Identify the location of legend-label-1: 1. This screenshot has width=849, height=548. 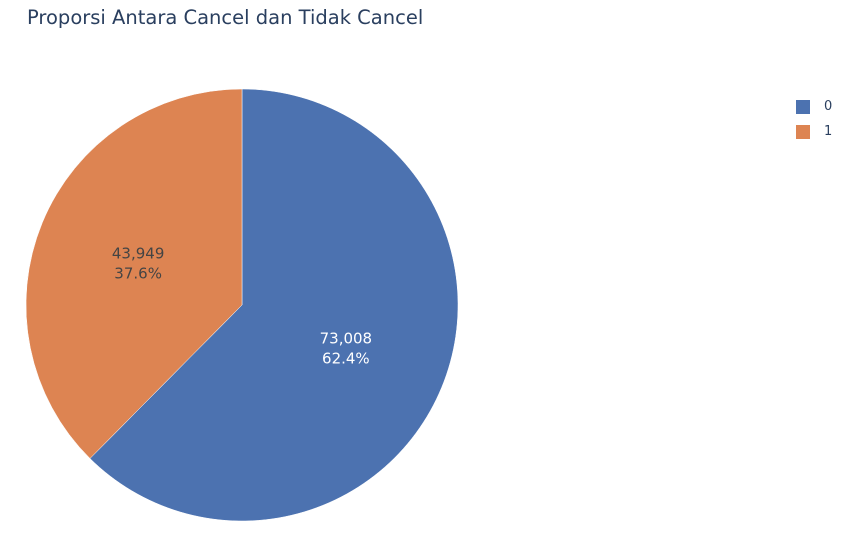
(828, 131).